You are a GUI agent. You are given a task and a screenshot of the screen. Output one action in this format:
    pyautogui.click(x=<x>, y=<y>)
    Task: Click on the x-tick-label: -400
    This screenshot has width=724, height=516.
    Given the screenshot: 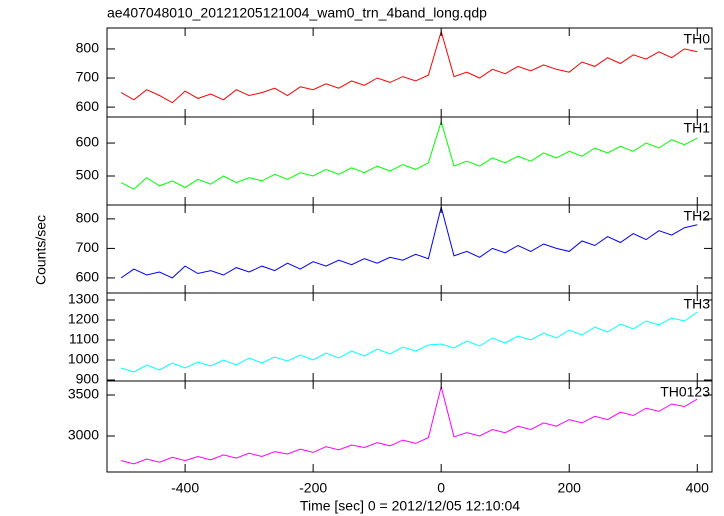 What is the action you would take?
    pyautogui.click(x=185, y=488)
    